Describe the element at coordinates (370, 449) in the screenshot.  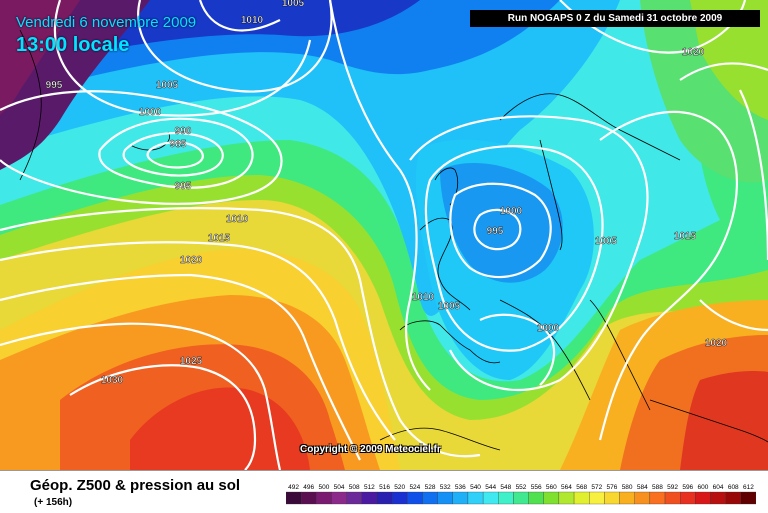
I see `copyright-notice: Copyright © 2009 Meteociel.fr` at that location.